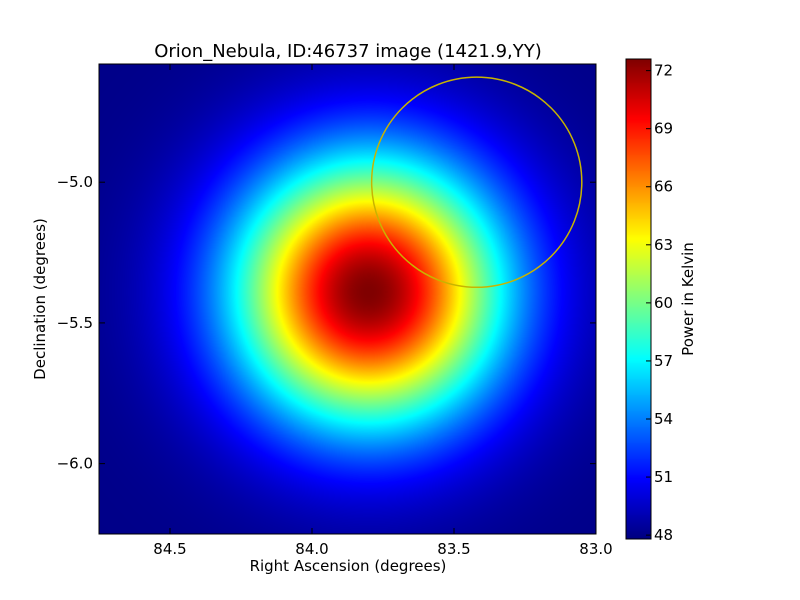 Image resolution: width=800 pixels, height=600 pixels. I want to click on colorbar-image-holder, so click(638, 299).